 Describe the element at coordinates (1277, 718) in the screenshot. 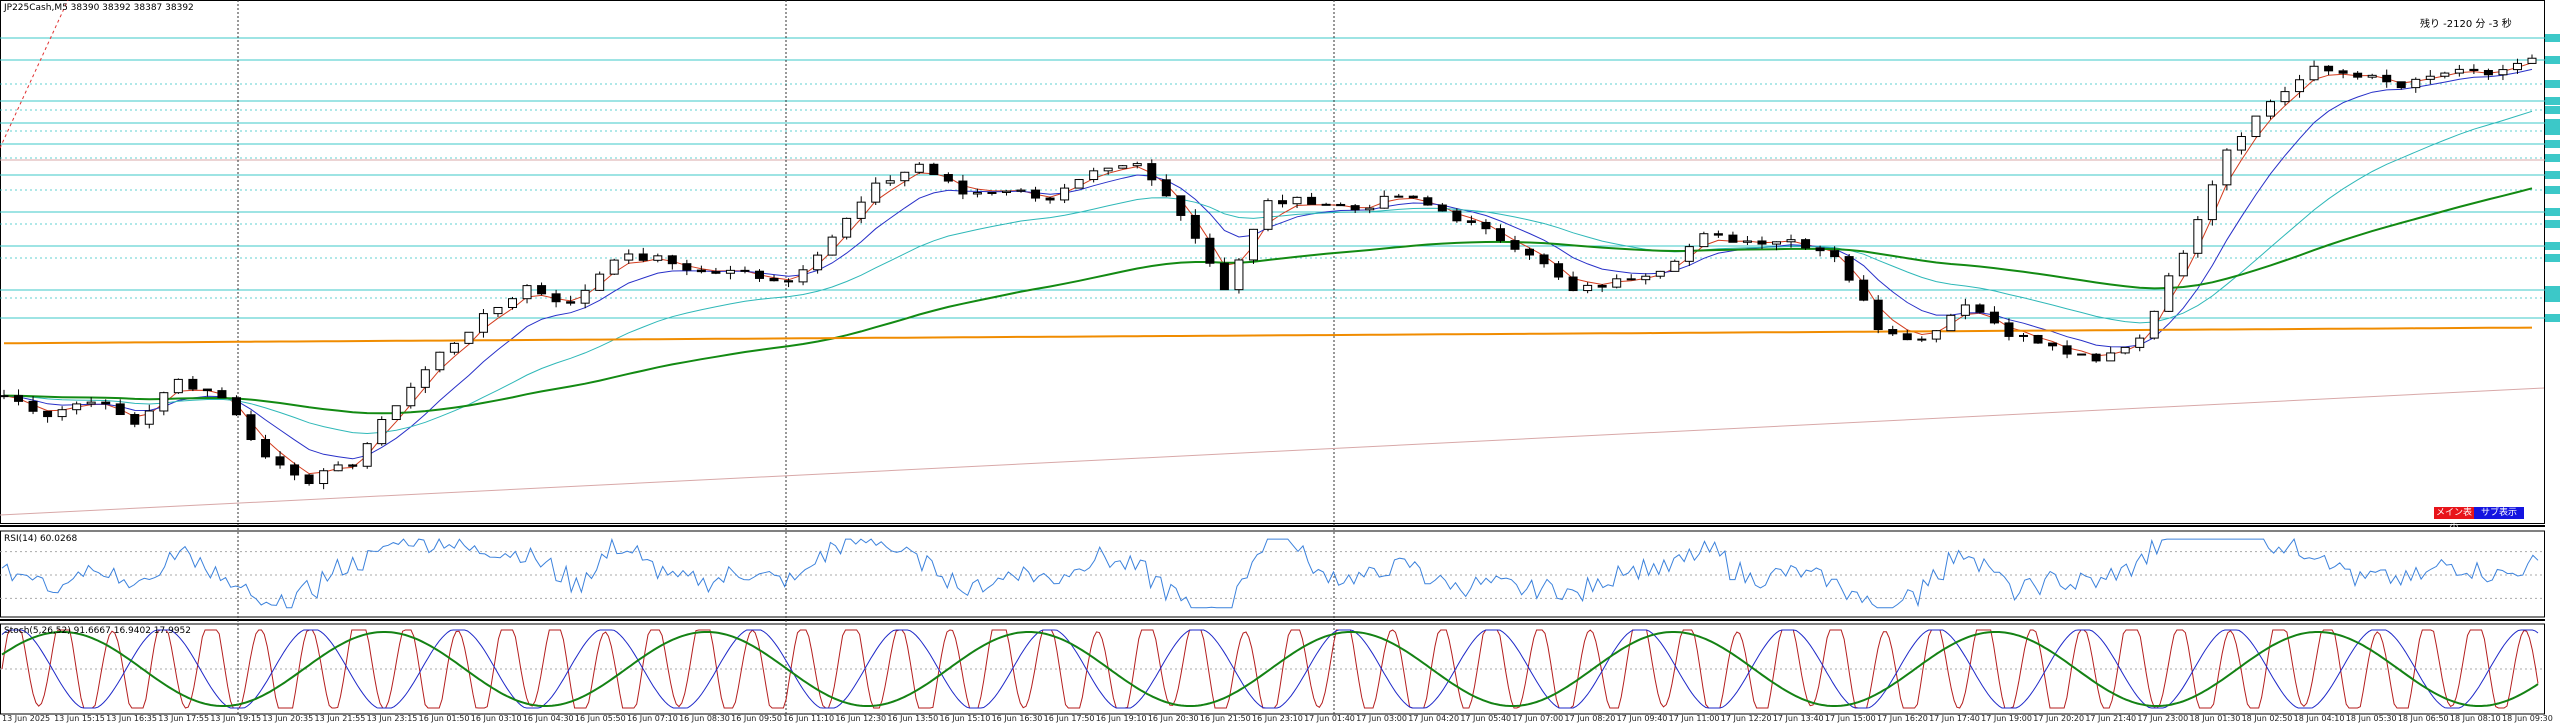

I see `time-tick-label: 16 Jun 23:10` at that location.